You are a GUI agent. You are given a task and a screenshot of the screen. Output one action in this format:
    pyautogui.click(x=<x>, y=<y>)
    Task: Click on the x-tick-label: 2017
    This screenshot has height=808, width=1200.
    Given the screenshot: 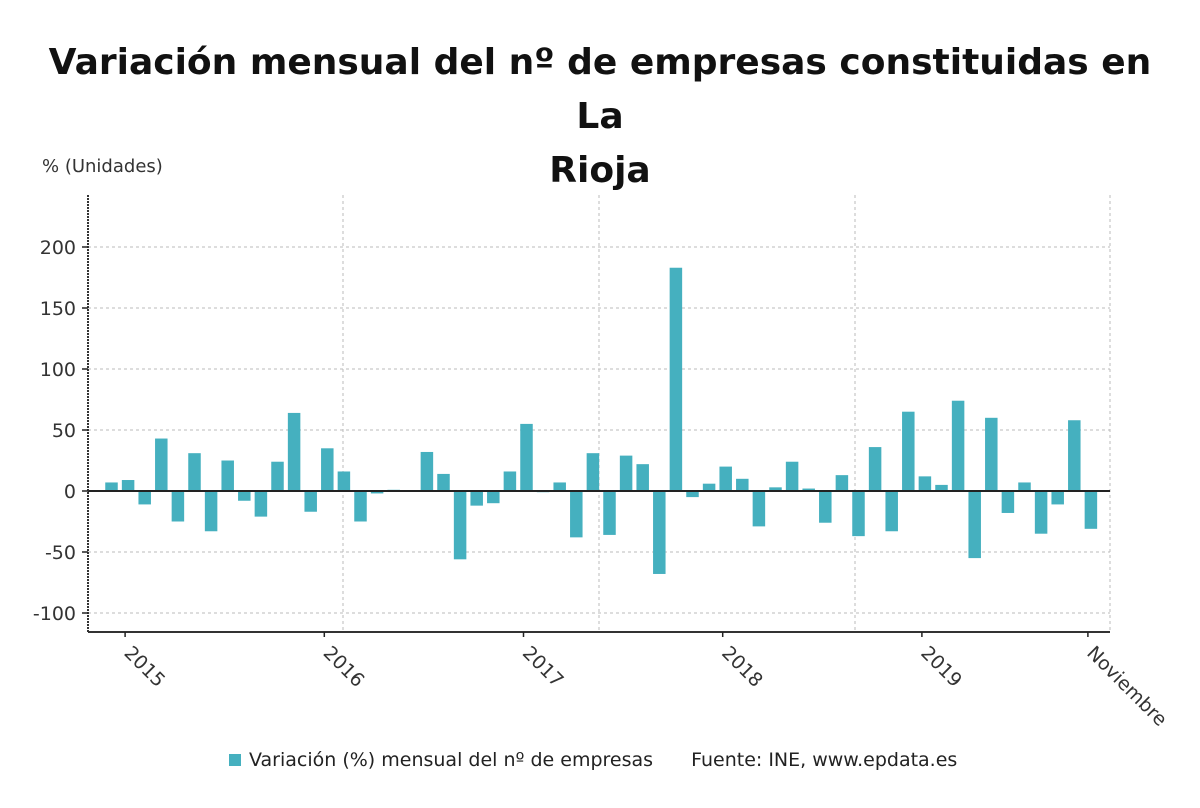 What is the action you would take?
    pyautogui.click(x=543, y=667)
    